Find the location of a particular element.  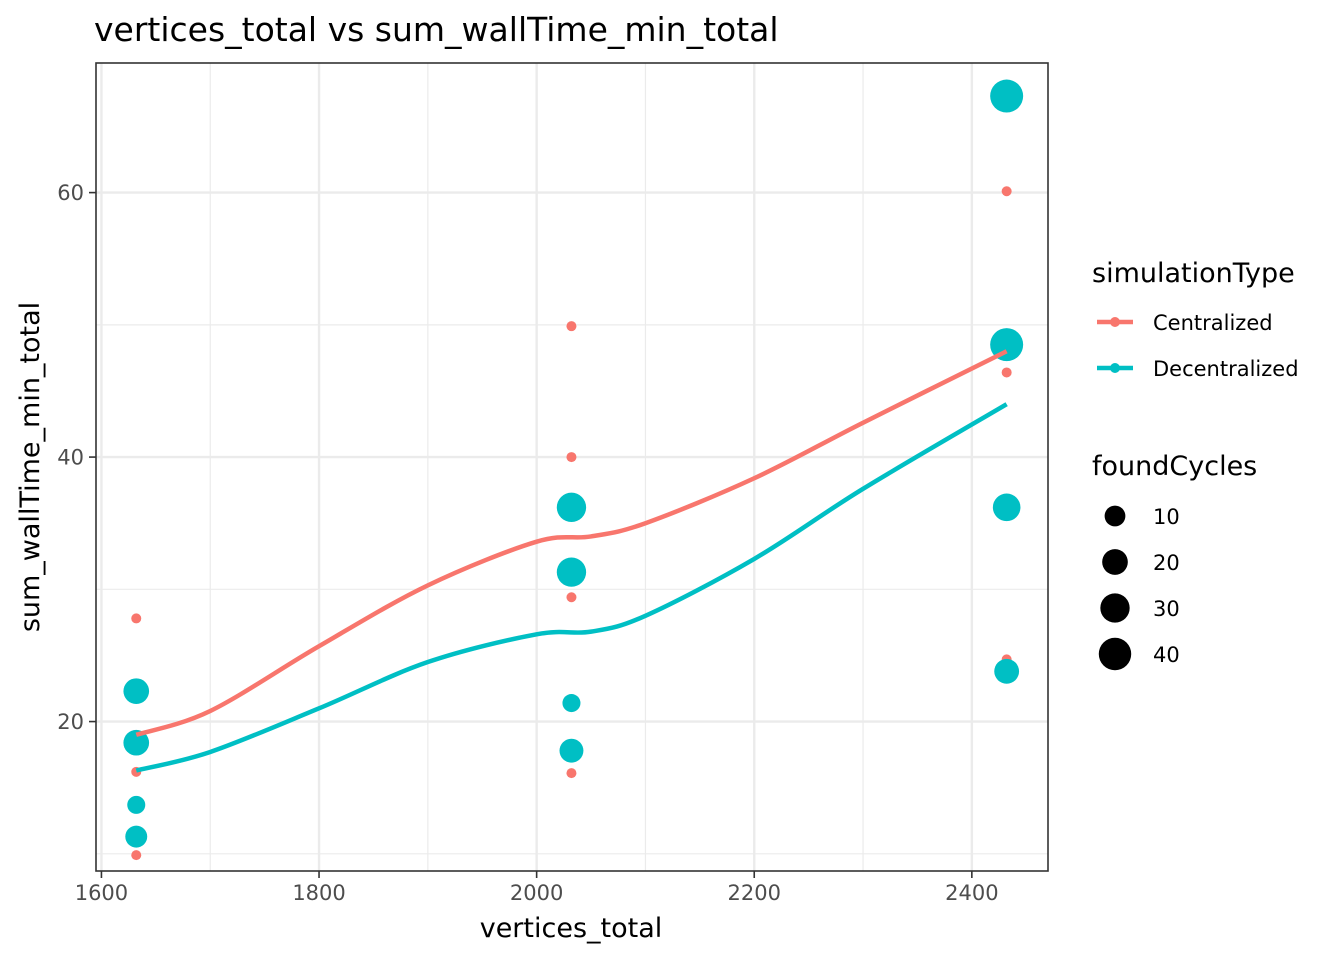

x-tick-label: 2200 is located at coordinates (754, 893).